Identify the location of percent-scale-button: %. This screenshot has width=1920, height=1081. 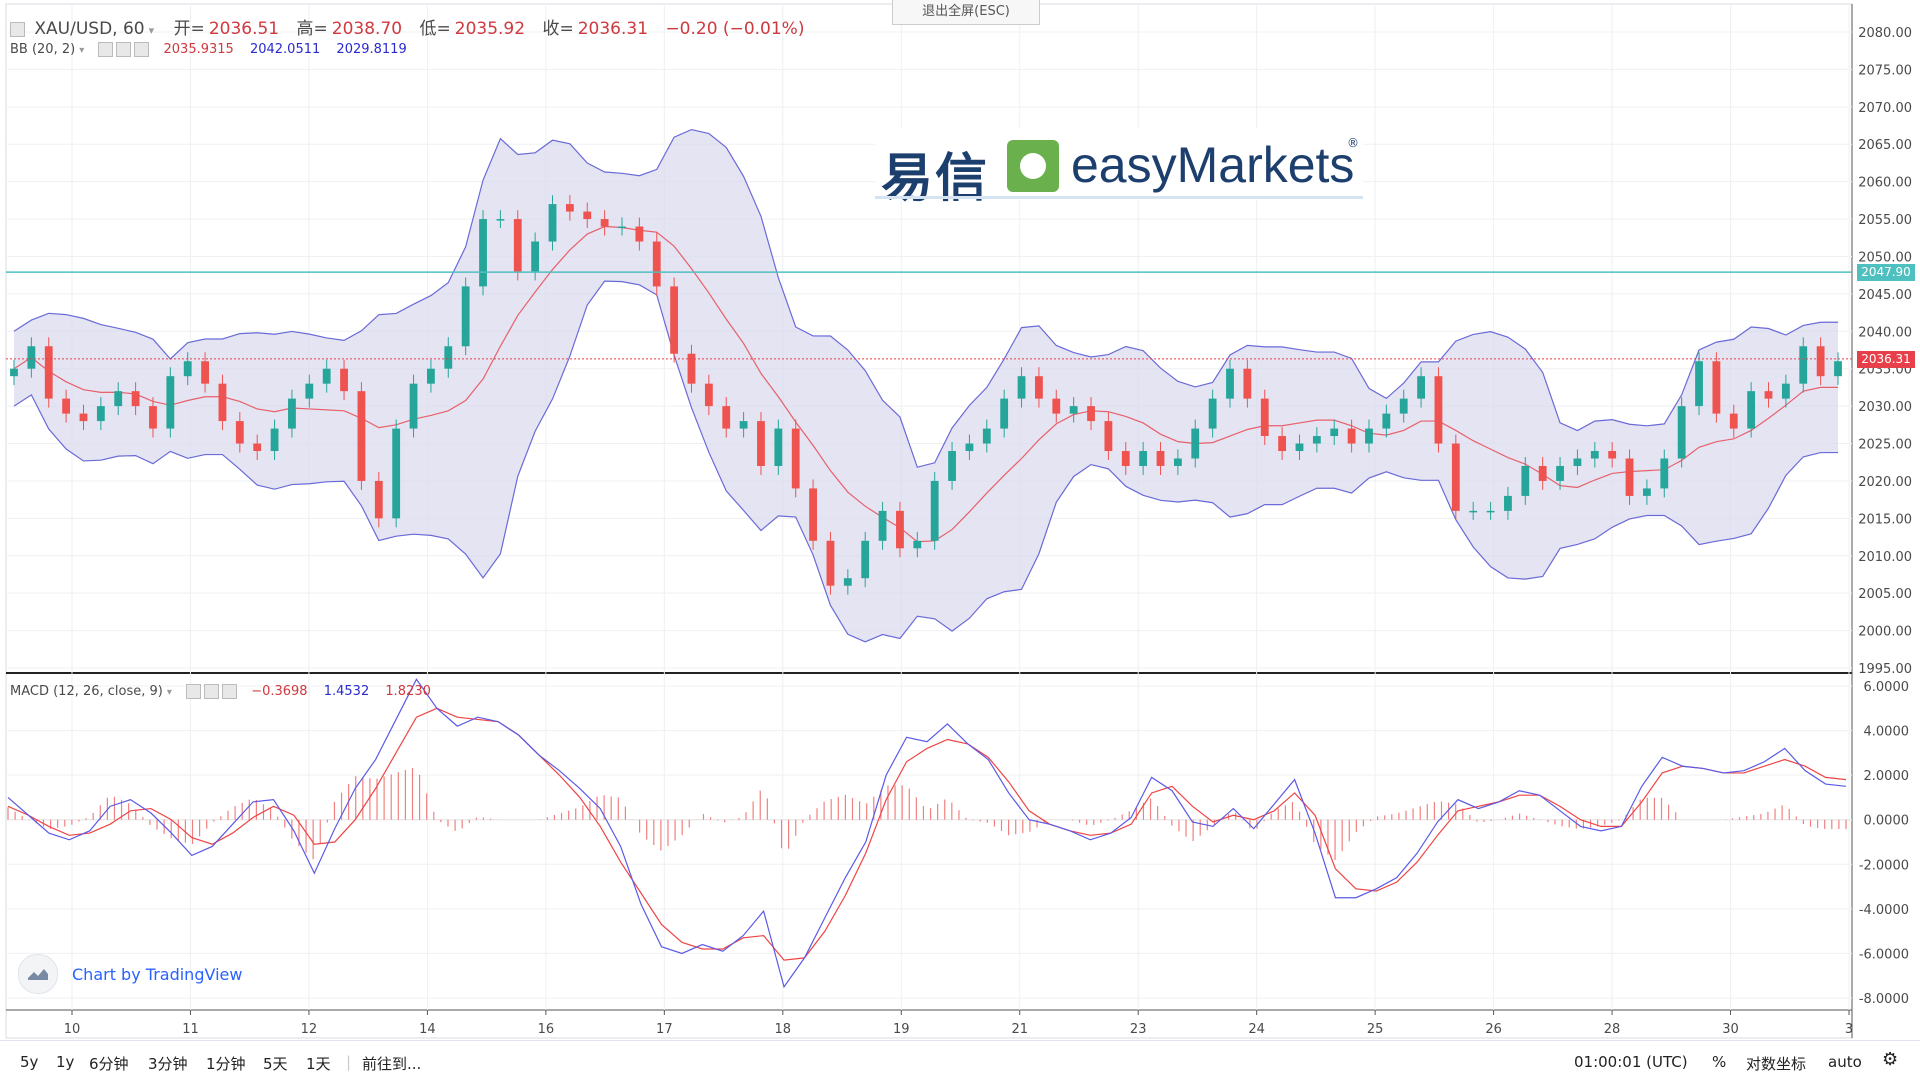
(1719, 1062).